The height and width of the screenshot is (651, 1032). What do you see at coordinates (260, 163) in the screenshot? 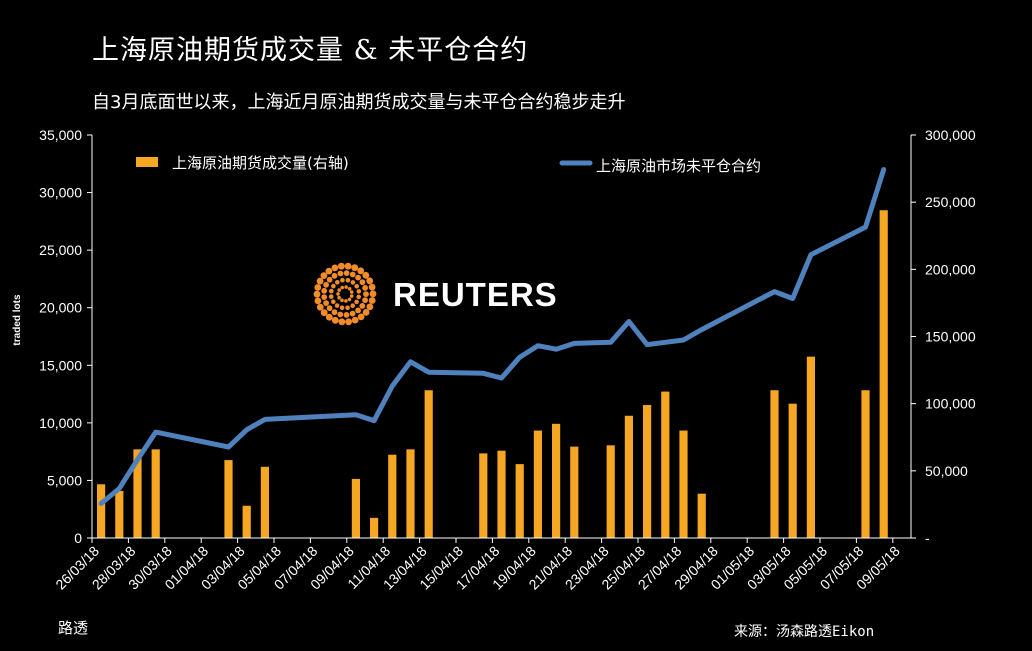
I see `legend-bar-label: 上海原油期货成交量(右轴)` at bounding box center [260, 163].